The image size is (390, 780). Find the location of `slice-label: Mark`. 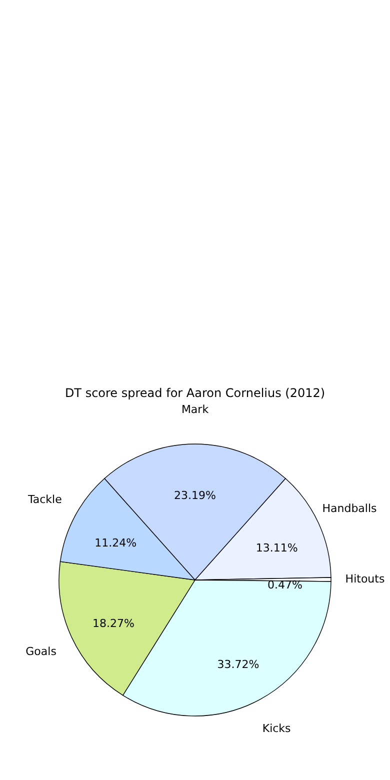

slice-label: Mark is located at coordinates (195, 409).